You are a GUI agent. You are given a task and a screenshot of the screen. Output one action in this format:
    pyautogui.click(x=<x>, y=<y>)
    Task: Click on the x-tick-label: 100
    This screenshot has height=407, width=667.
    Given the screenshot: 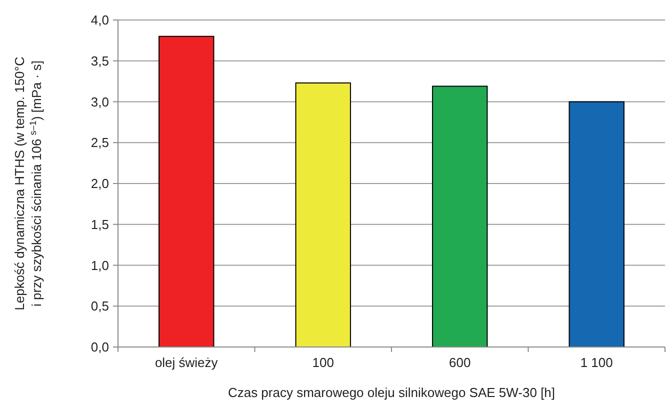 What is the action you would take?
    pyautogui.click(x=323, y=362)
    